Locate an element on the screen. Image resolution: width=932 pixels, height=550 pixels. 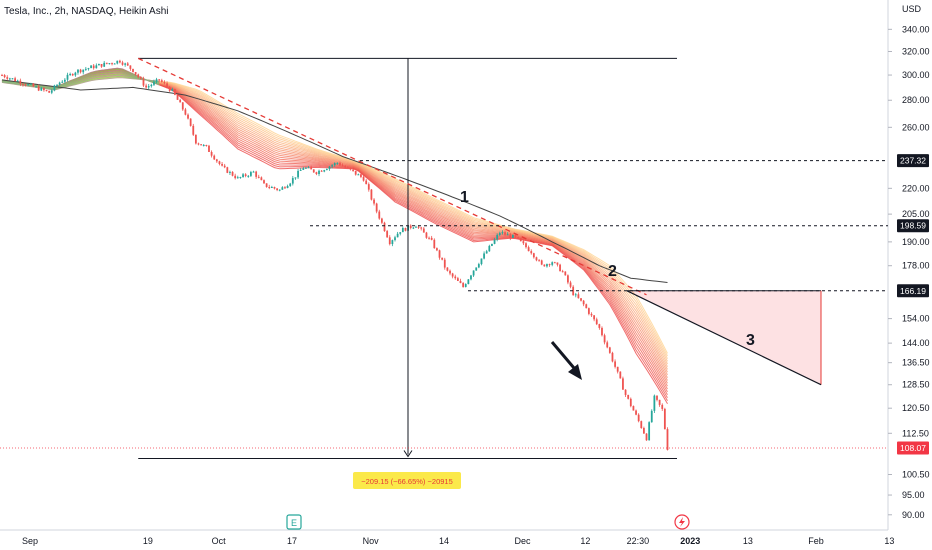
time-tick-label: Dec is located at coordinates (523, 541).